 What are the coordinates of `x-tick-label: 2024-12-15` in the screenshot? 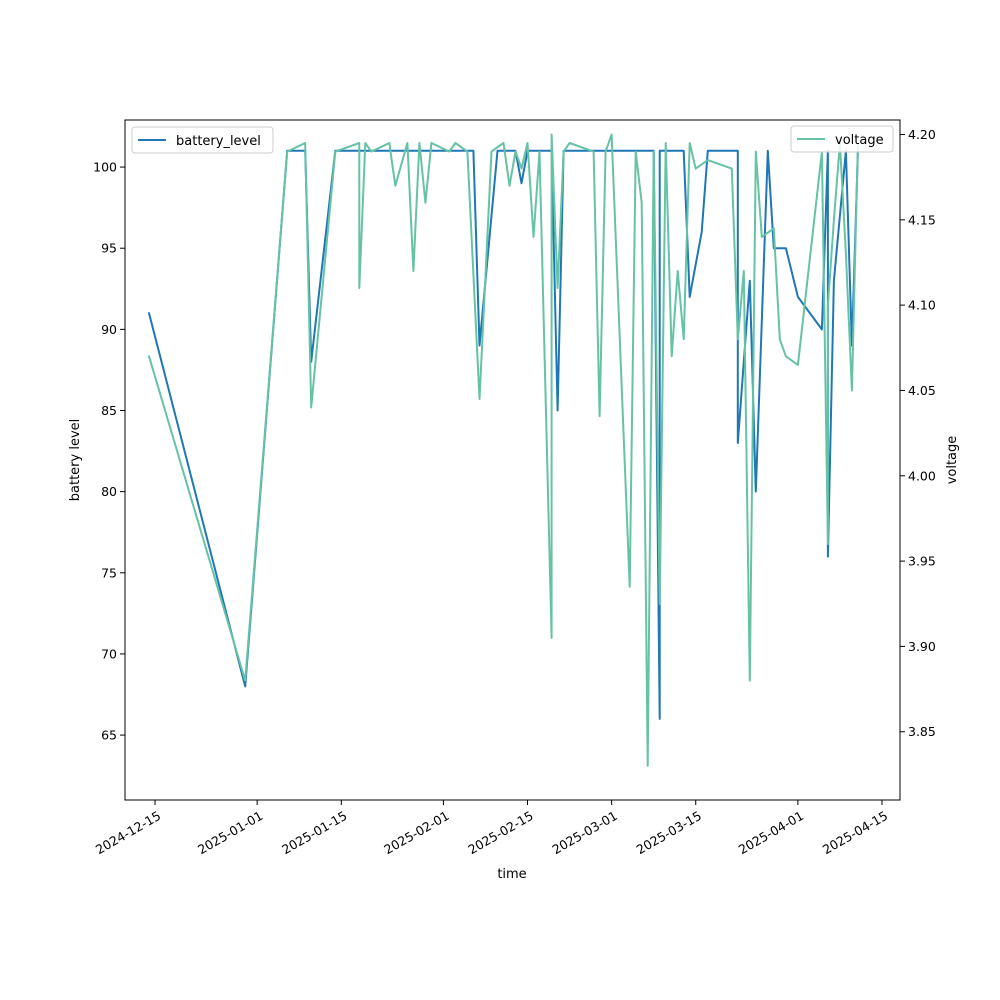 It's located at (128, 832).